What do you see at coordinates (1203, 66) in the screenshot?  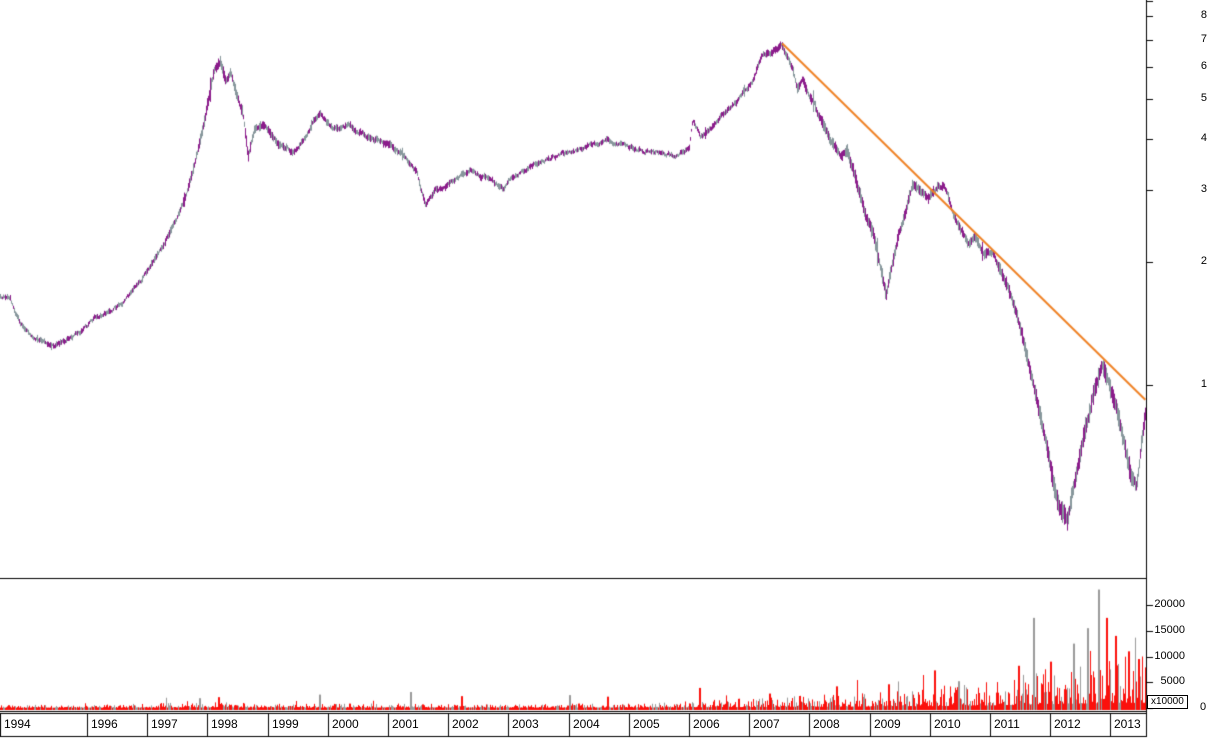 I see `price-axis-label: 6` at bounding box center [1203, 66].